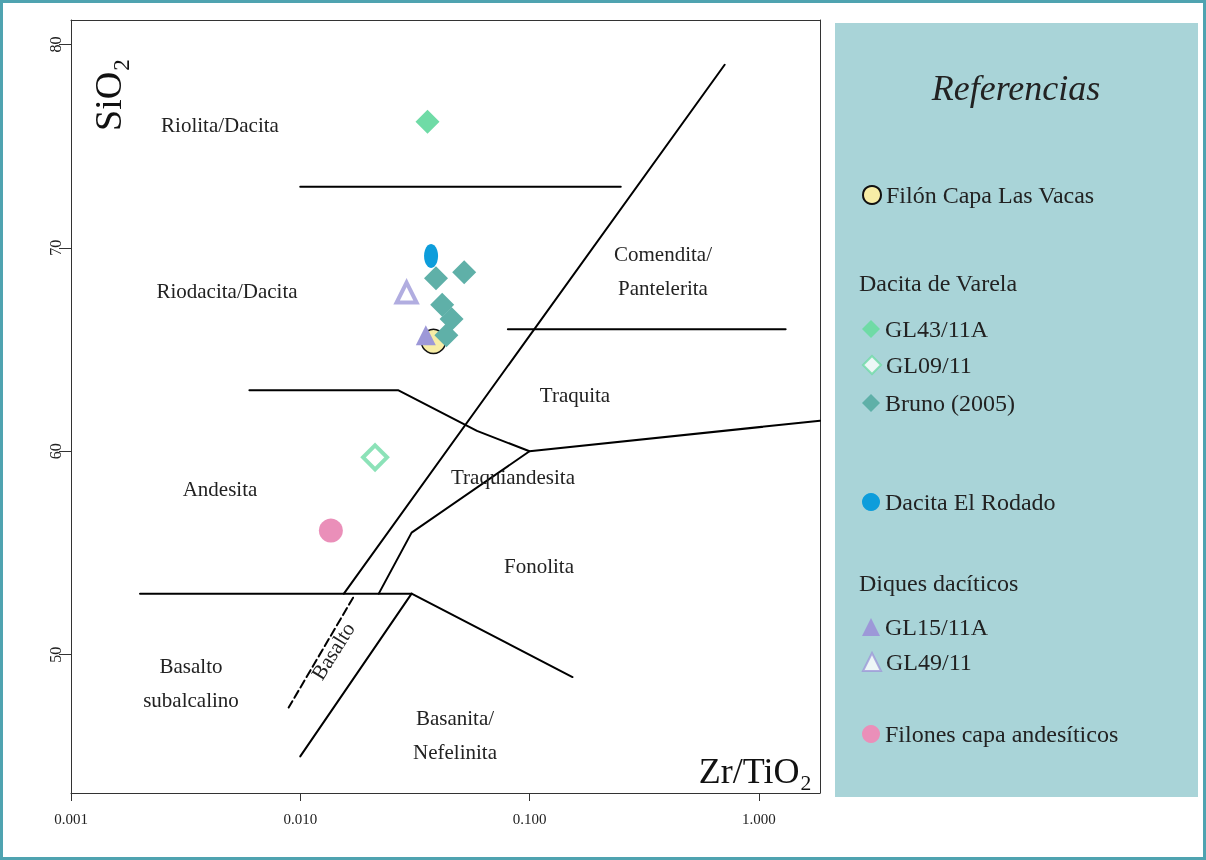  I want to click on y-tick-label: 60, so click(55, 451).